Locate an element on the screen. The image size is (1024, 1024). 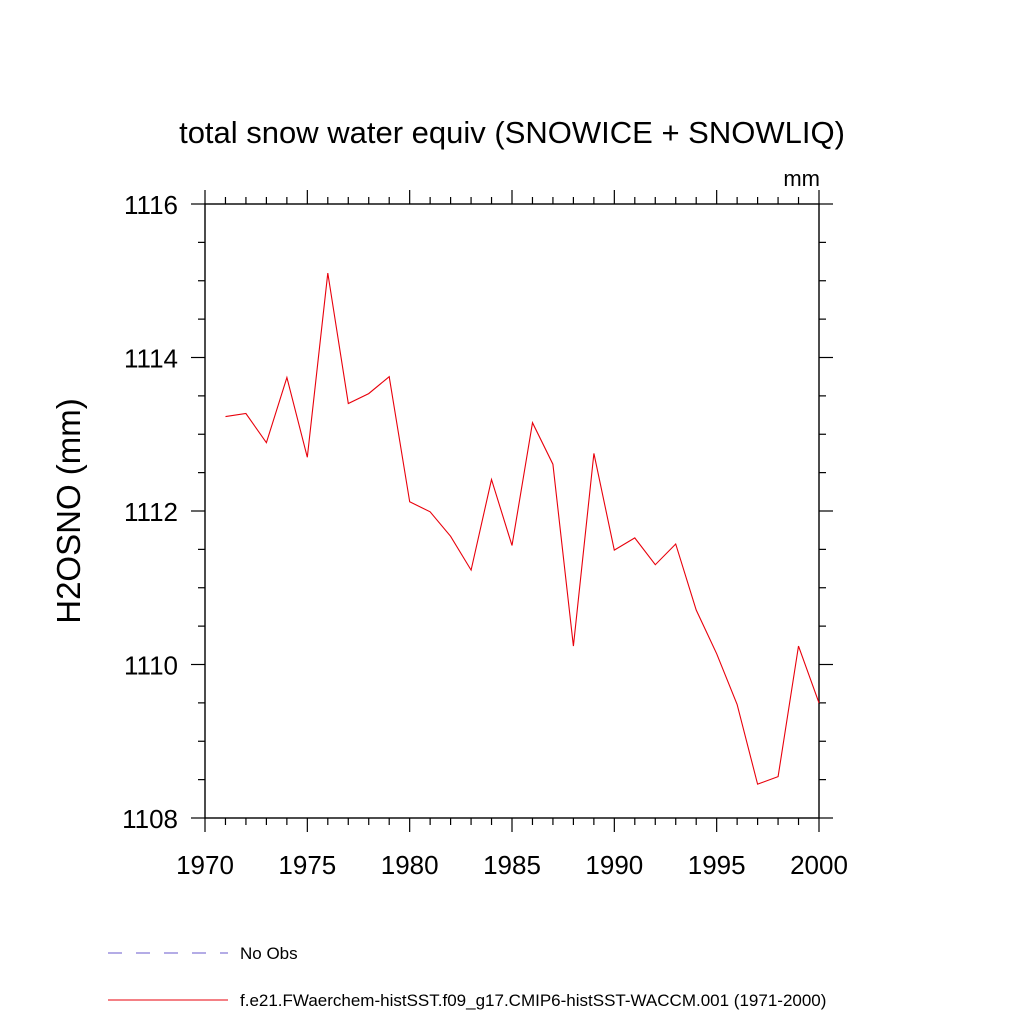
legend-label-no-obs: No Obs is located at coordinates (269, 953).